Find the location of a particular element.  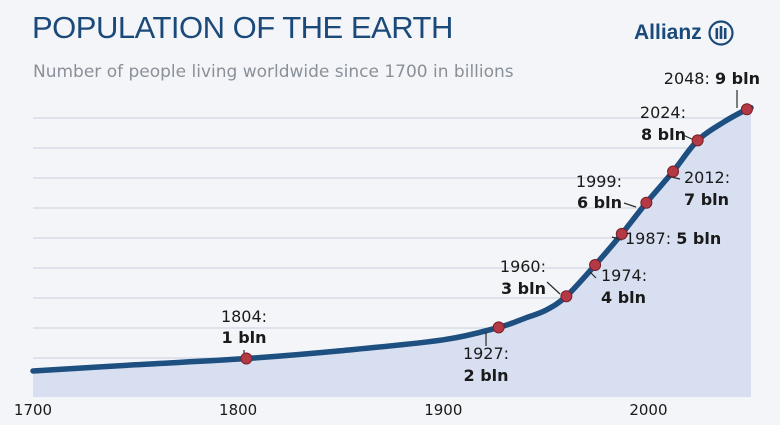

x-tick-label: 1800 is located at coordinates (238, 410).